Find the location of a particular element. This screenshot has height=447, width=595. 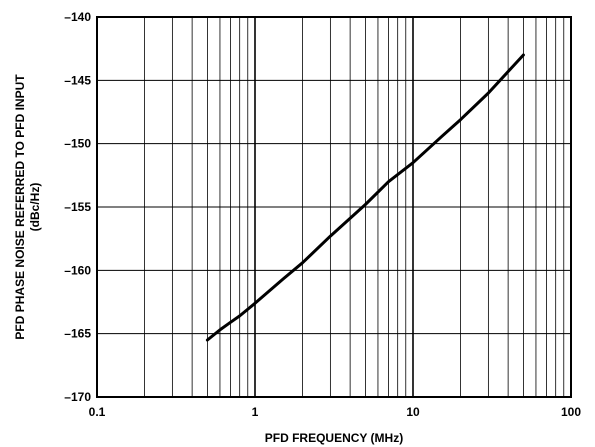

x-tick-label: 0.1 is located at coordinates (97, 412).